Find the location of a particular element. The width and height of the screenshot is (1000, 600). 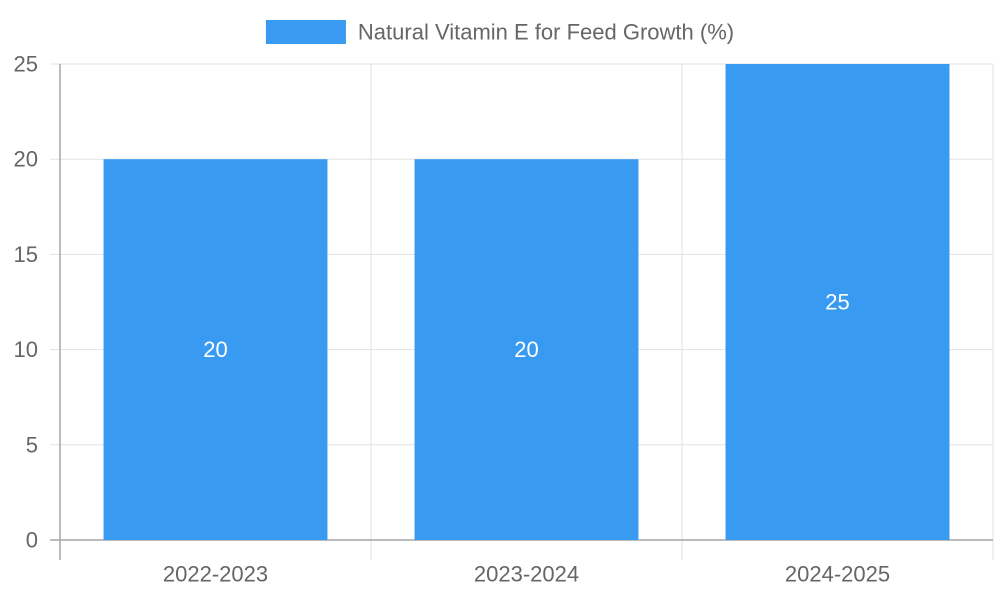

x-tick-label: 2022-2023 is located at coordinates (215, 574).